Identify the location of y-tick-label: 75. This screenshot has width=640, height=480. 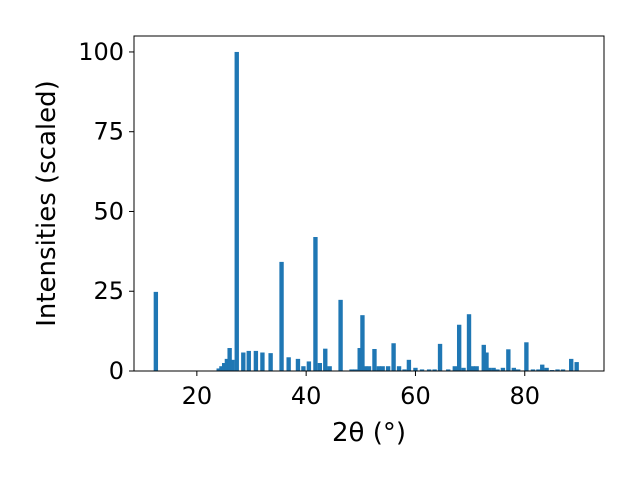
(108, 132).